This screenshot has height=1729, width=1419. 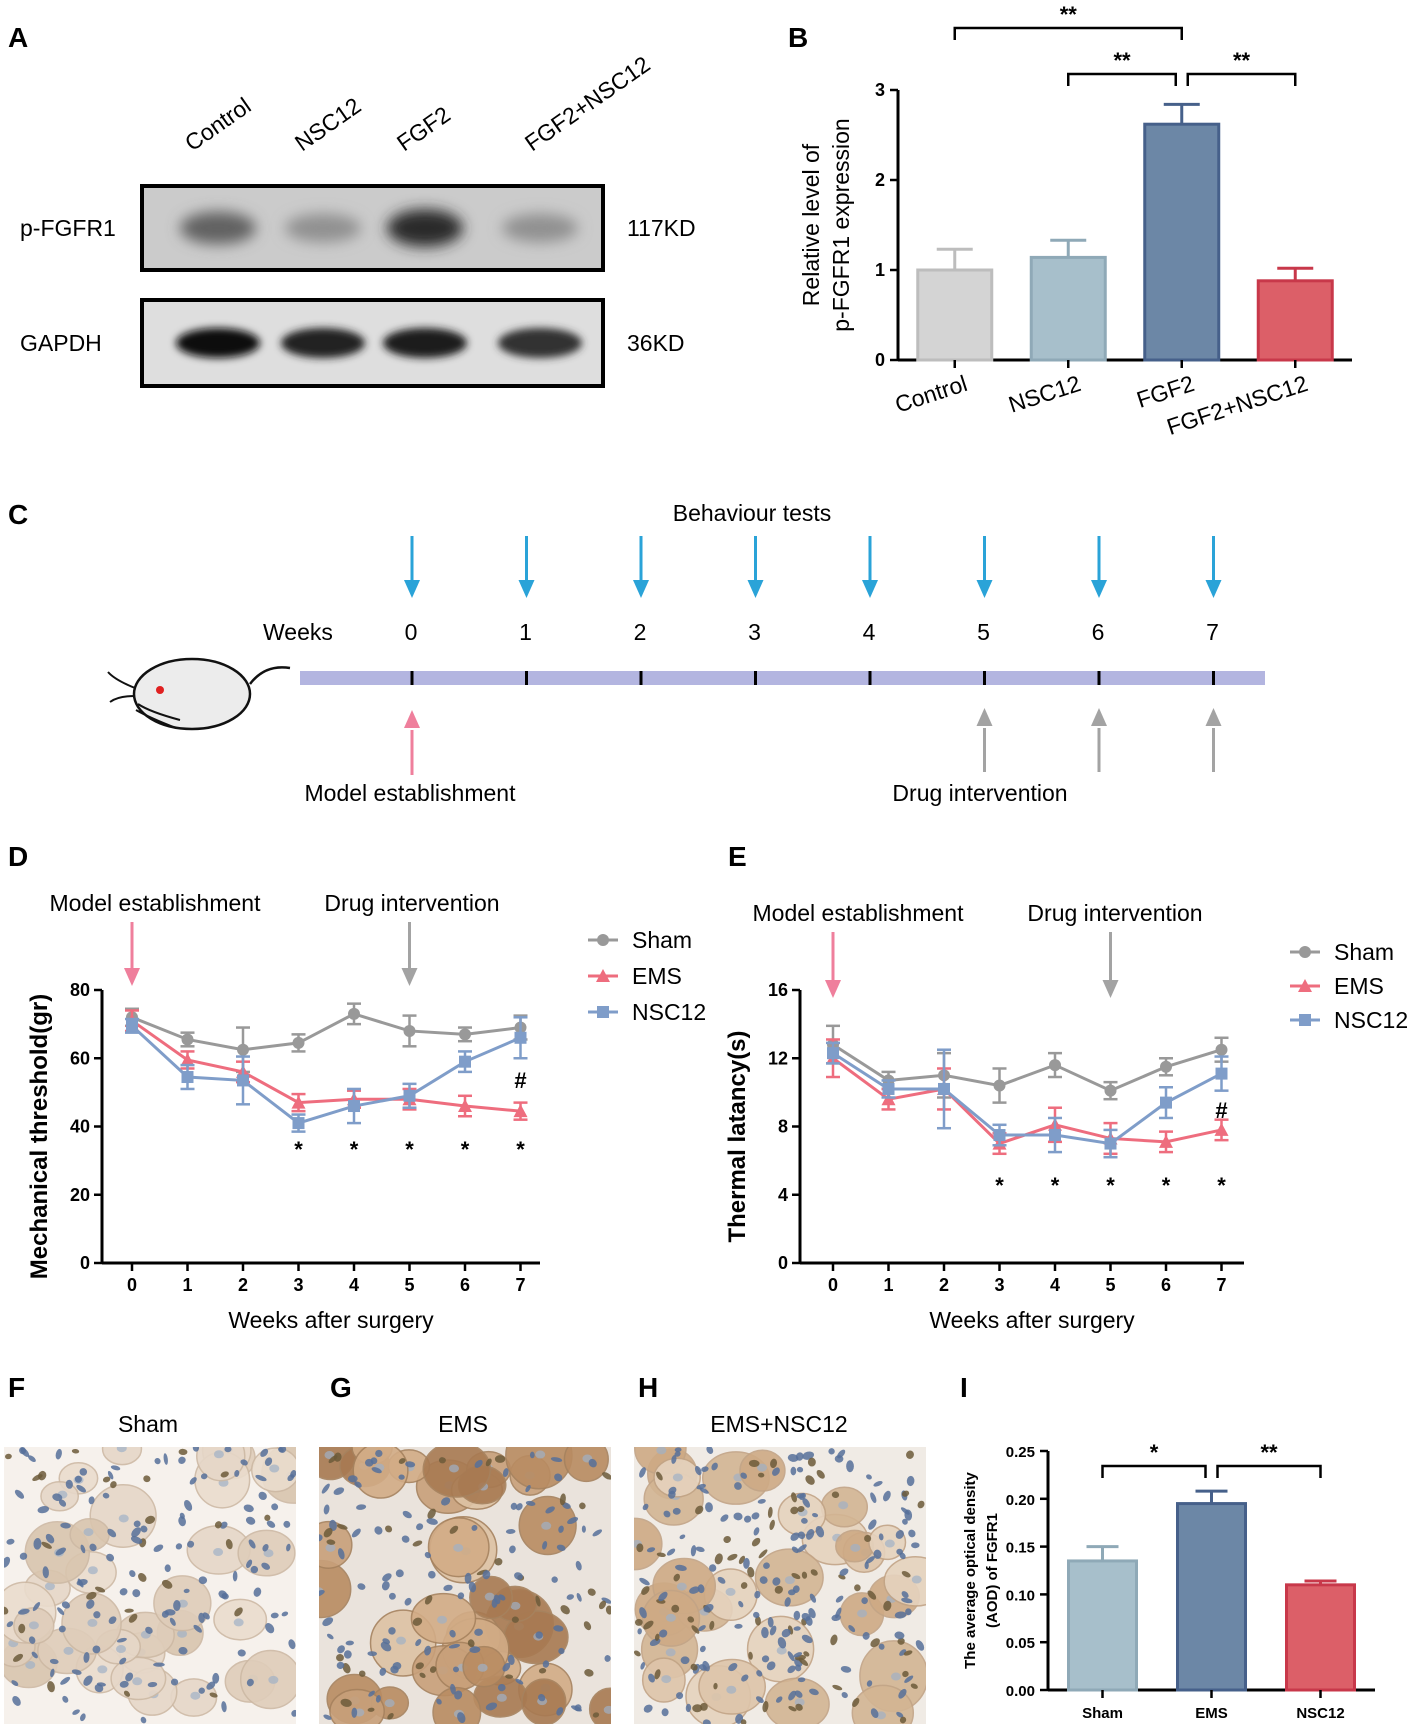 What do you see at coordinates (331, 1320) in the screenshot?
I see `x-axis-title: Weeks after surgery` at bounding box center [331, 1320].